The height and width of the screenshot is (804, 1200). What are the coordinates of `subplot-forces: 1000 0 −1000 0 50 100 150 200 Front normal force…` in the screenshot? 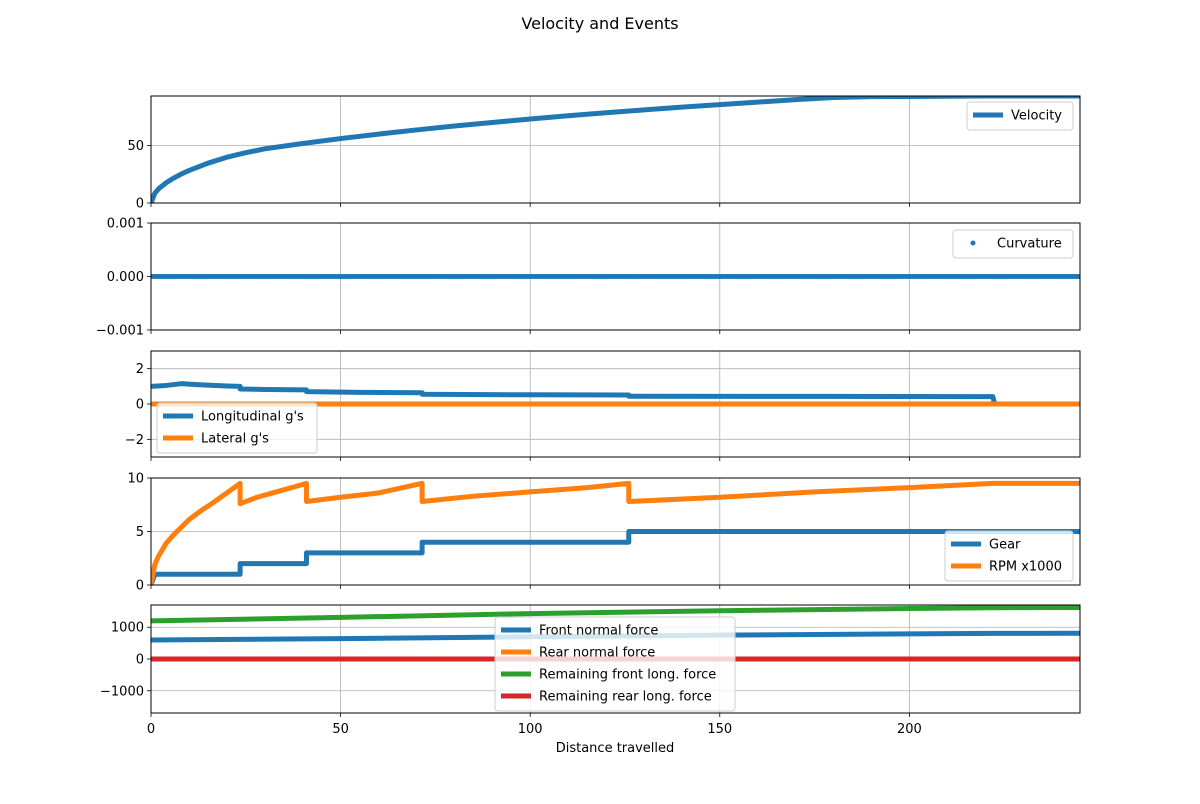 It's located at (590, 670).